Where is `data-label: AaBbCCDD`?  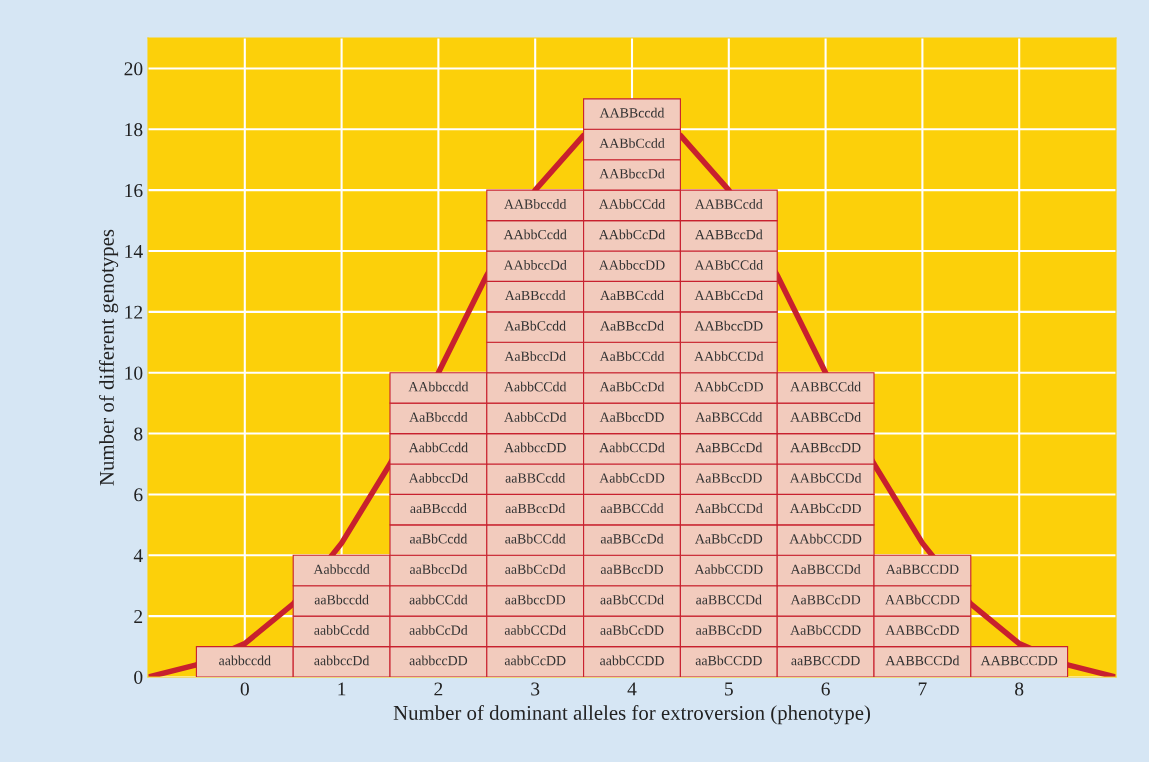
data-label: AaBbCCDD is located at coordinates (825, 630).